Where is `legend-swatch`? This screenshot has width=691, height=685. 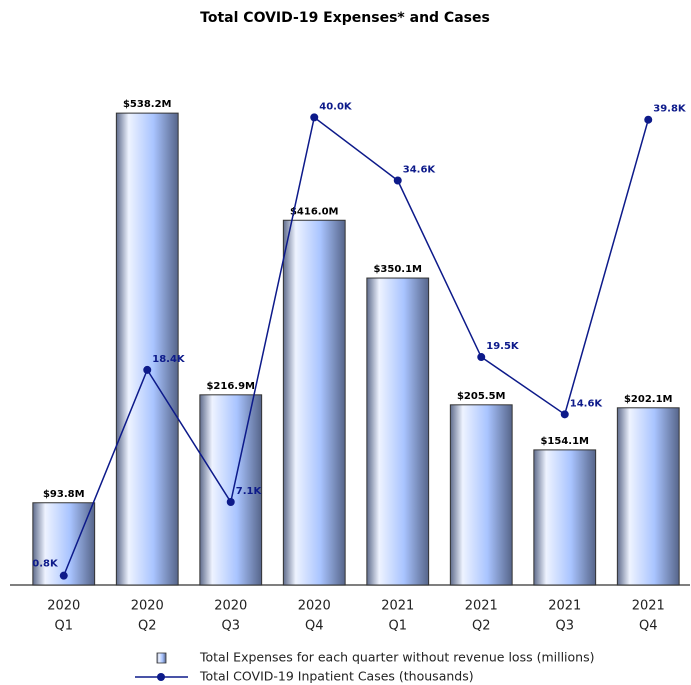 legend-swatch is located at coordinates (161, 658).